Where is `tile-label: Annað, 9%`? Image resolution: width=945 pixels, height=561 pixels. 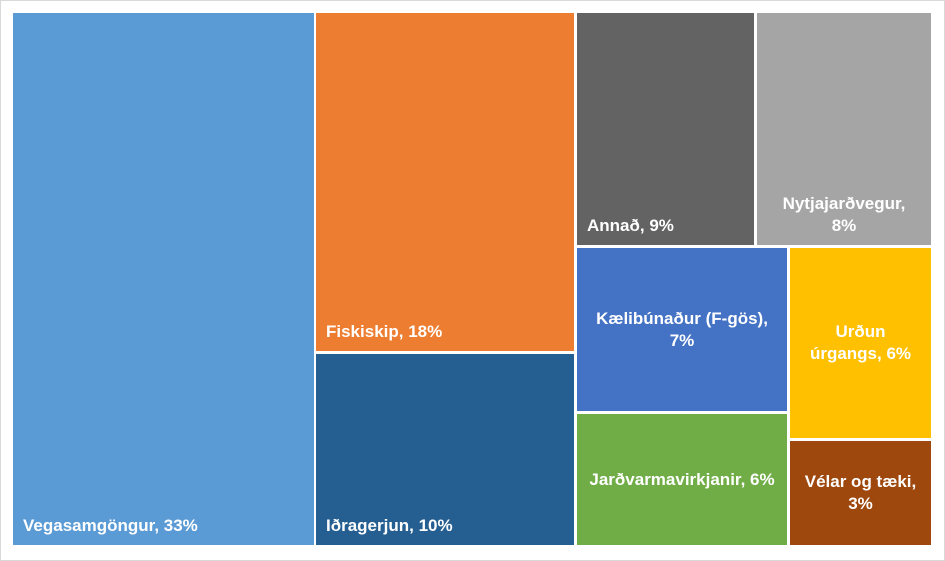 tile-label: Annað, 9% is located at coordinates (630, 225).